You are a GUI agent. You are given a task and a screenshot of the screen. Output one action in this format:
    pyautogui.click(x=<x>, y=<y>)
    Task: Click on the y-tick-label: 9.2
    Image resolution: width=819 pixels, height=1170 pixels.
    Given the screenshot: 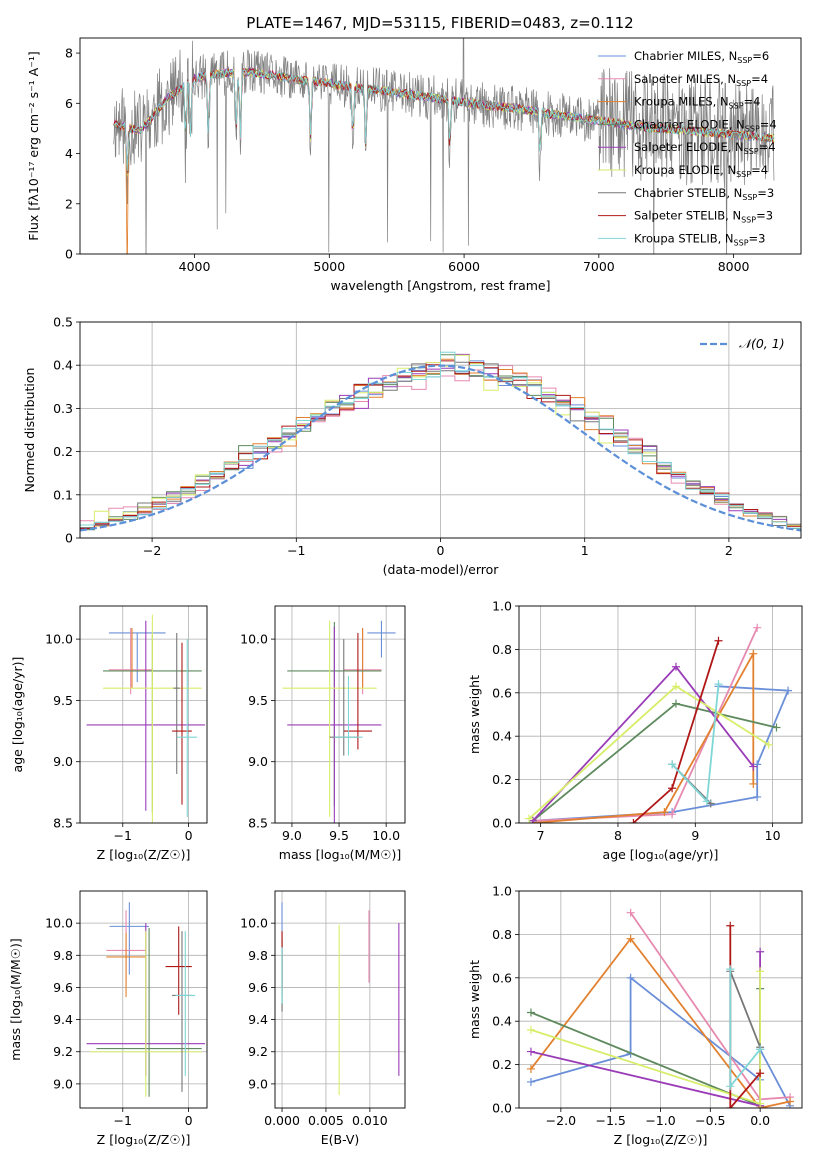 What is the action you would take?
    pyautogui.click(x=258, y=1051)
    